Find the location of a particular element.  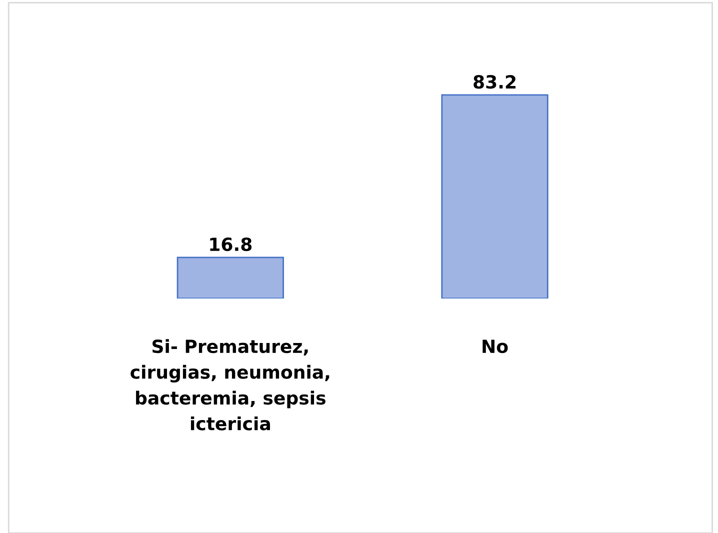

x-tick-label: No is located at coordinates (495, 347).